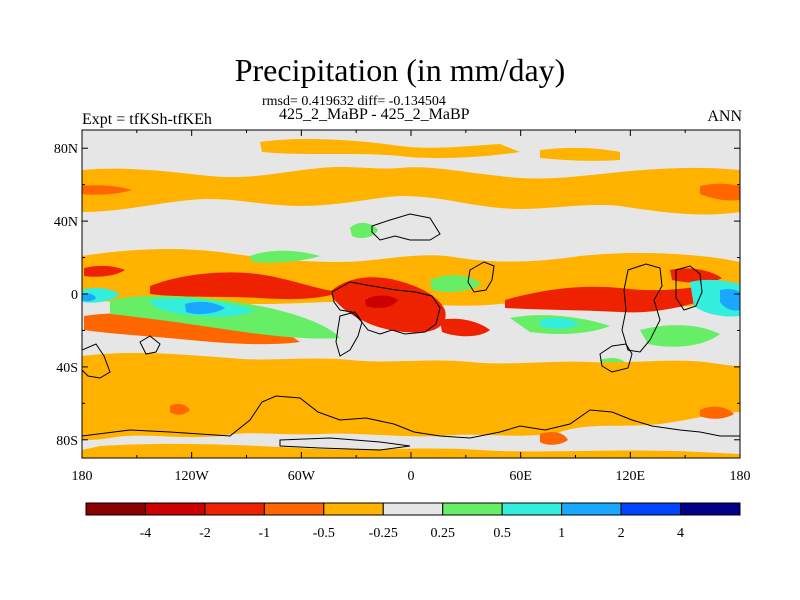 This screenshot has height=600, width=800. I want to click on colorbar-label: -0.25, so click(383, 533).